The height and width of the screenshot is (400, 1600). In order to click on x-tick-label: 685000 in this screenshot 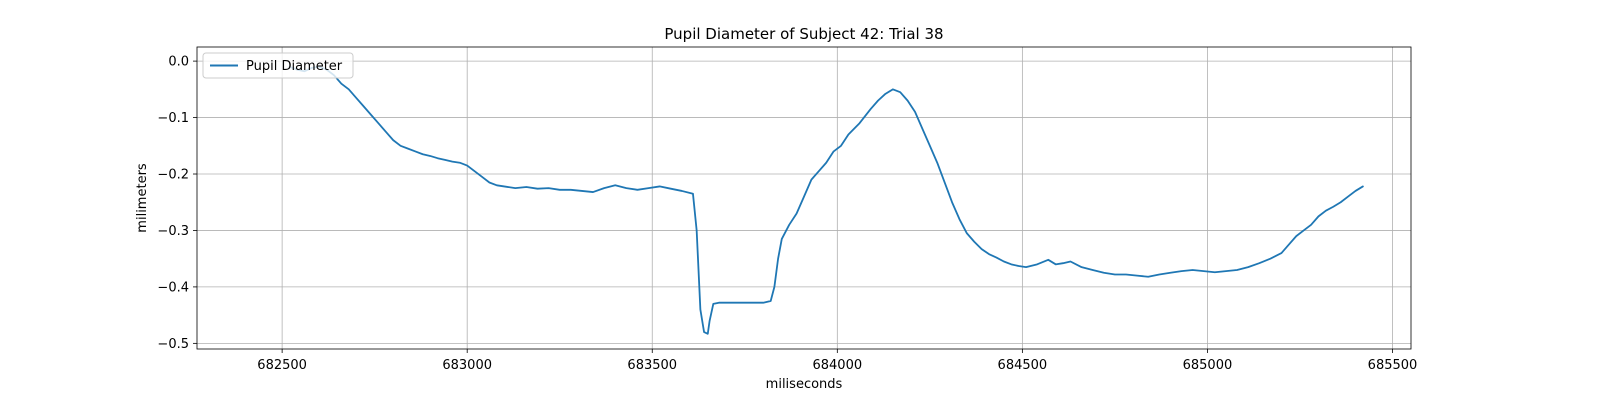, I will do `click(1208, 365)`.